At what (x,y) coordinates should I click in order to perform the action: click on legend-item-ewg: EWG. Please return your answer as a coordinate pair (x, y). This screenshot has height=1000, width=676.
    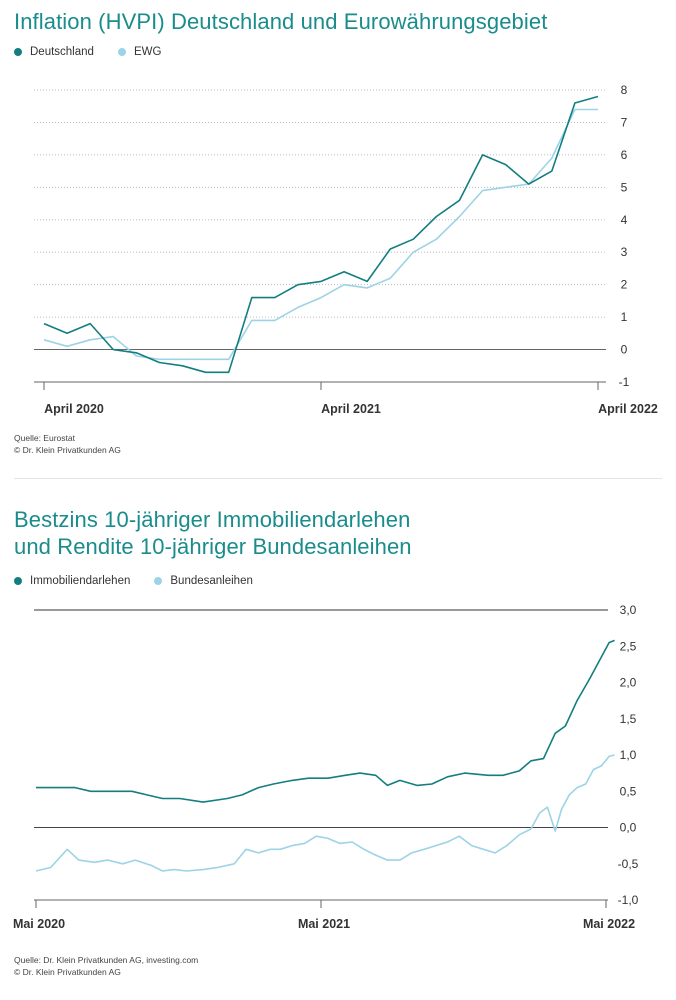
    Looking at the image, I should click on (139, 52).